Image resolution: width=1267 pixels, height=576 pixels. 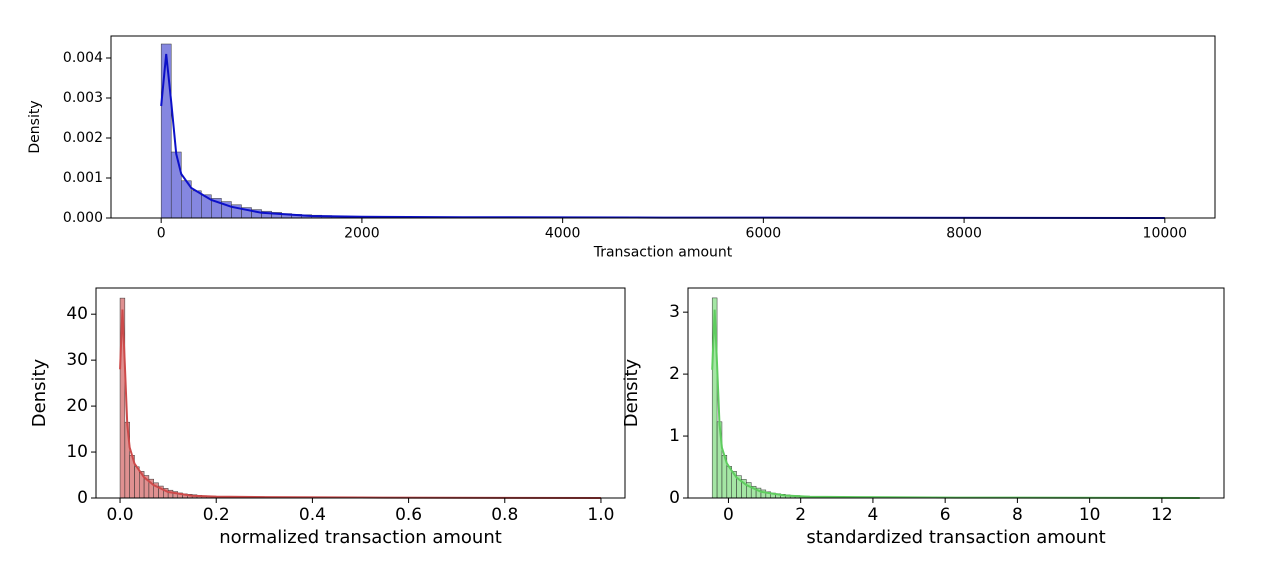 I want to click on x-tick-label: 0.8, so click(x=504, y=515).